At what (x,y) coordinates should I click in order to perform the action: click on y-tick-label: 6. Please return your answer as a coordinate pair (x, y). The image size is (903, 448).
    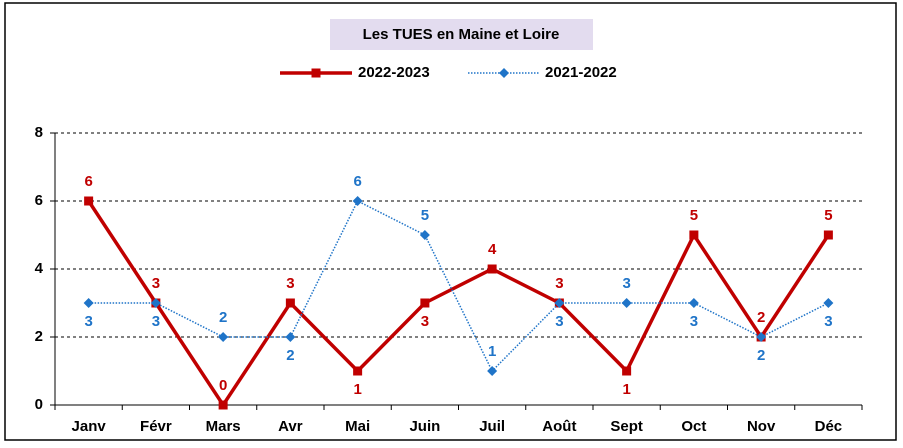
    Looking at the image, I should click on (39, 200).